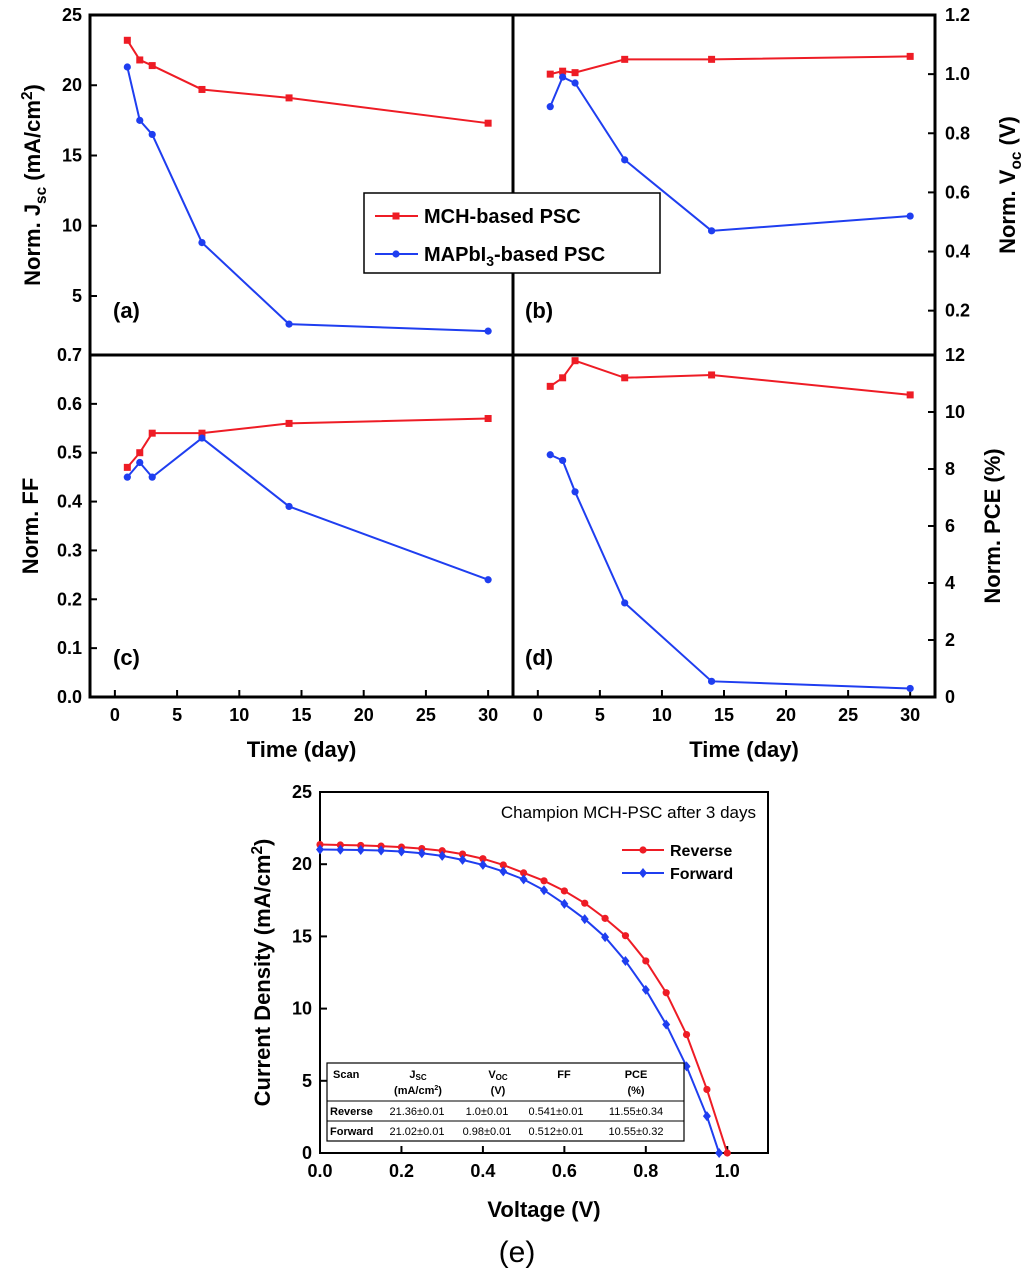  Describe the element at coordinates (502, 217) in the screenshot. I see `legend-label: MCH-based PSC` at that location.